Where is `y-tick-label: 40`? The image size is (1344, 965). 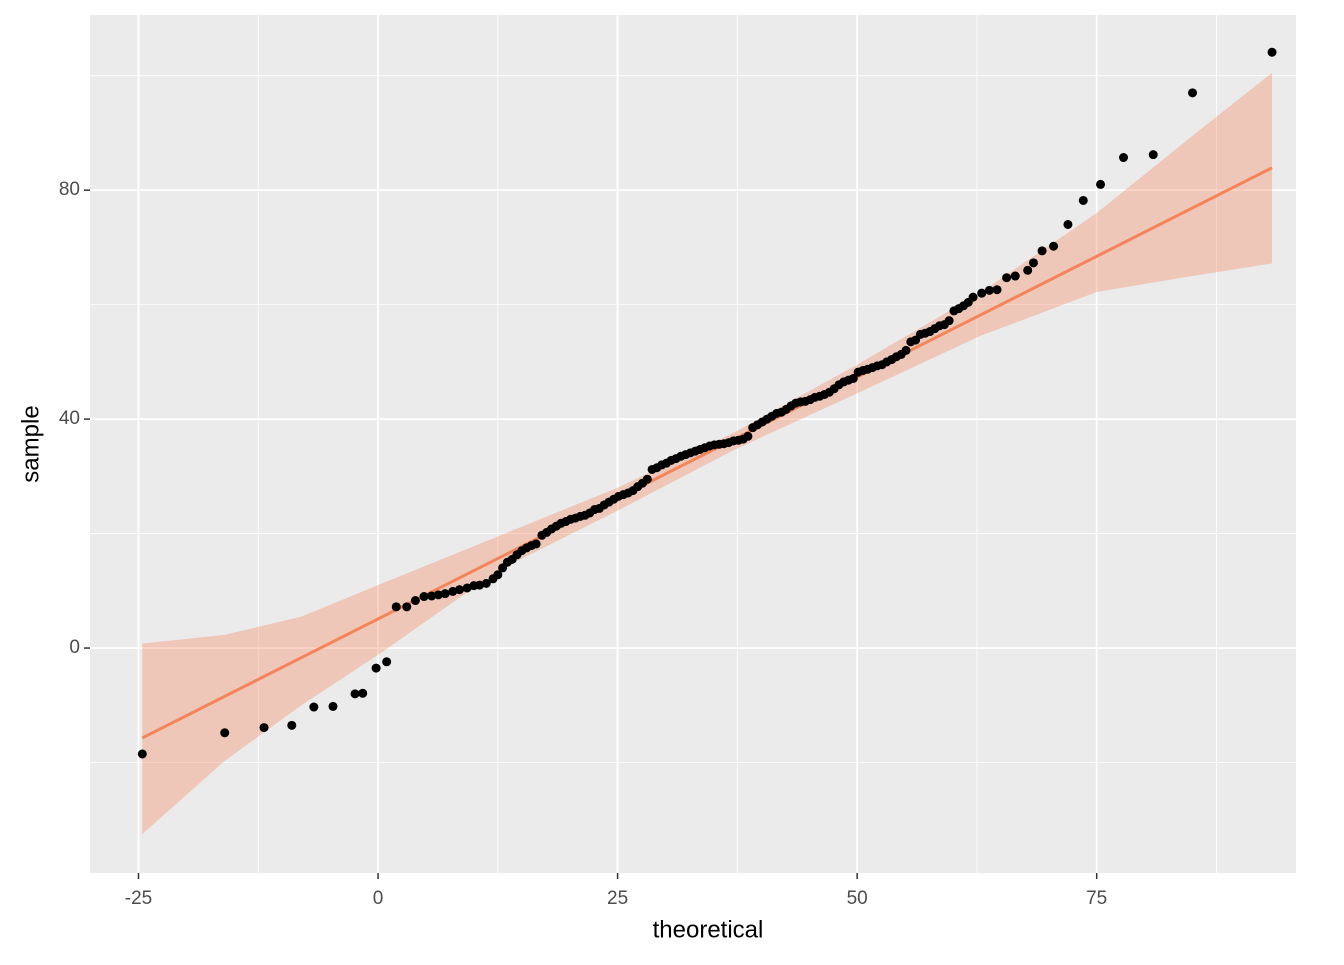 y-tick-label: 40 is located at coordinates (69, 418).